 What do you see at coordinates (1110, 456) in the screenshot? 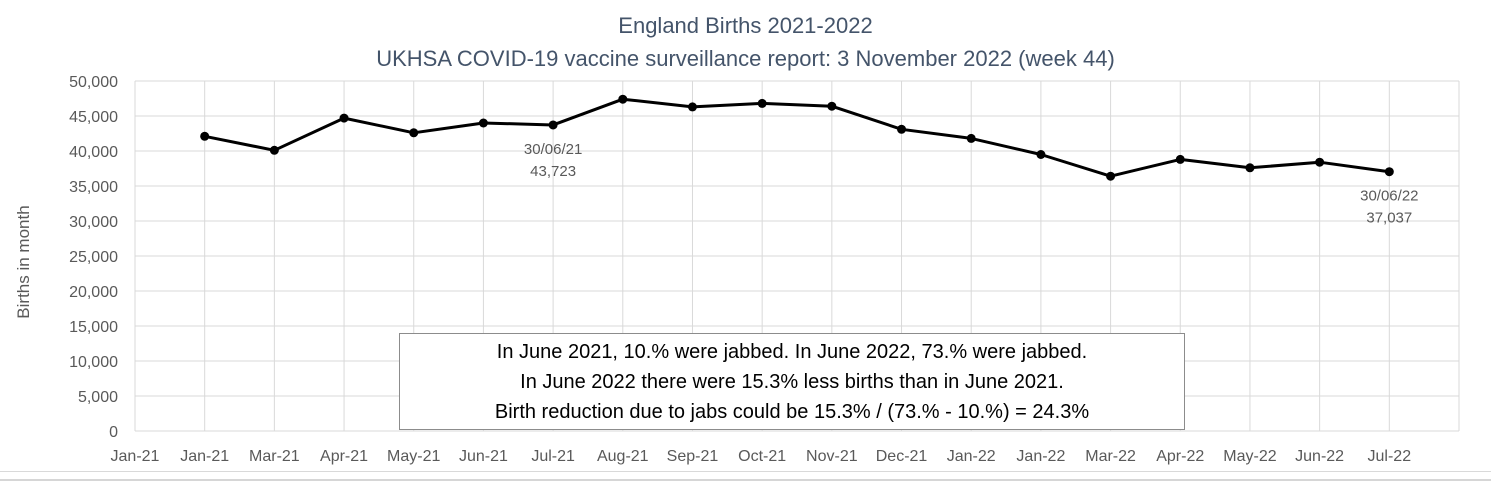
I see `x-tick-label: Mar-22` at bounding box center [1110, 456].